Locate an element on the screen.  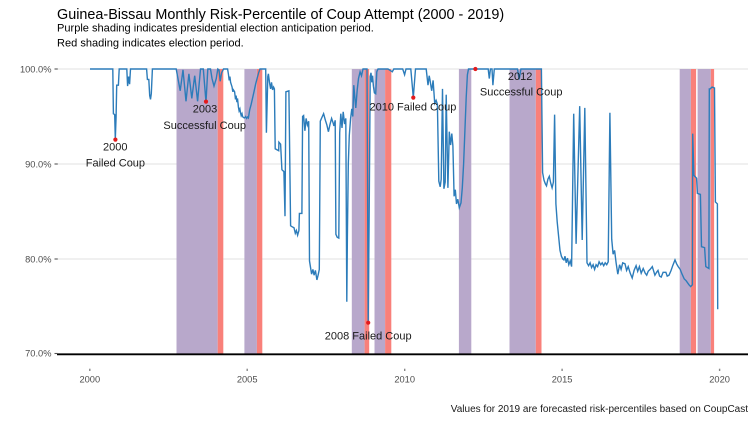
svg-text: 2010 is located at coordinates (404, 380).